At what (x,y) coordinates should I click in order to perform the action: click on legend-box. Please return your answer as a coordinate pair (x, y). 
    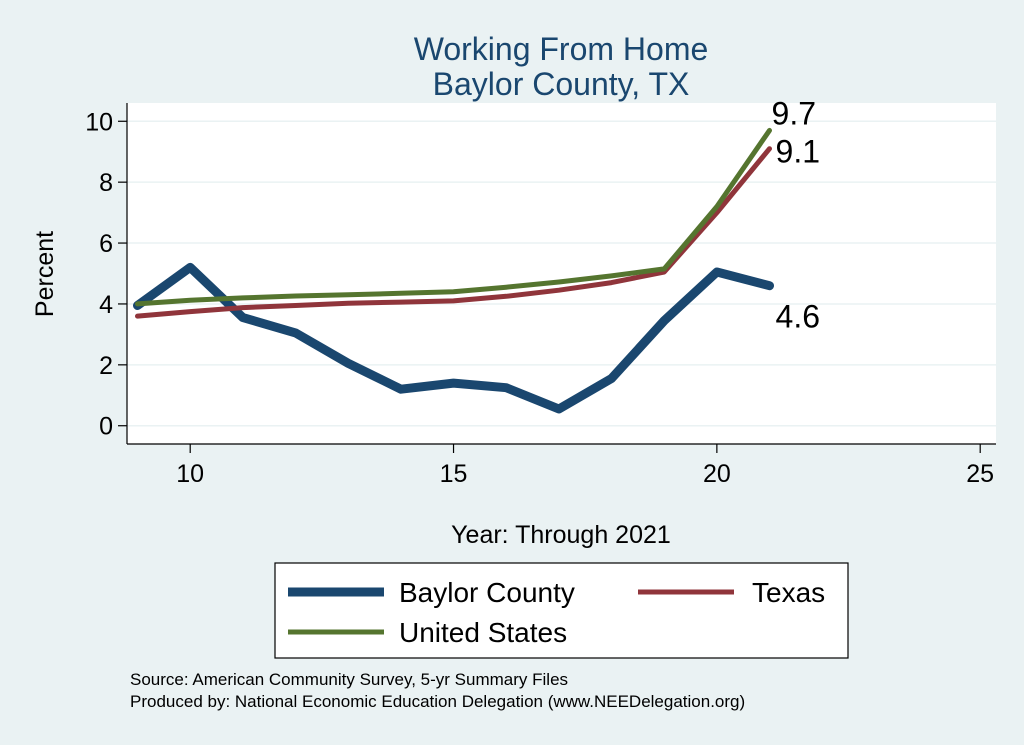
    Looking at the image, I should click on (561, 610).